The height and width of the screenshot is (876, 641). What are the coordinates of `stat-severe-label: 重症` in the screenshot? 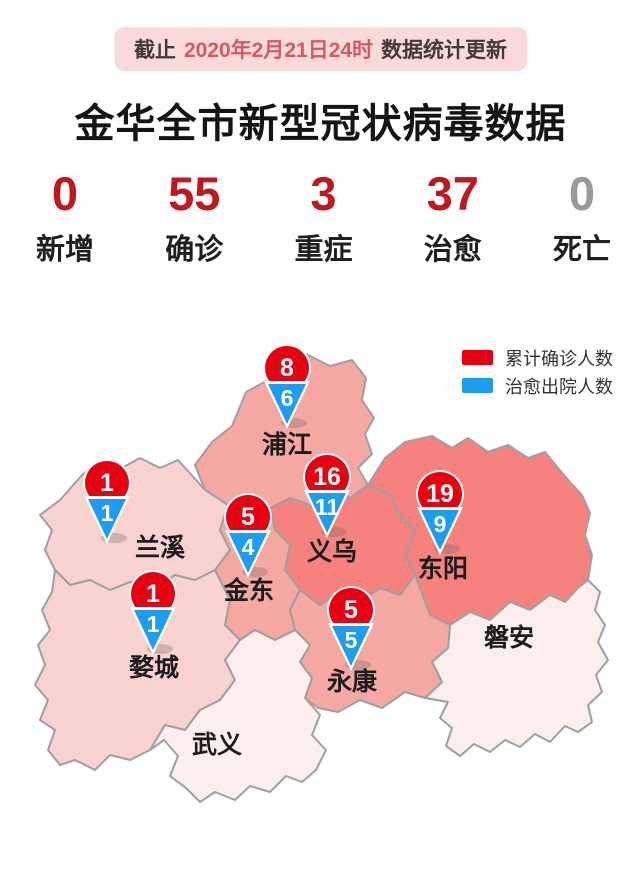 It's located at (323, 249).